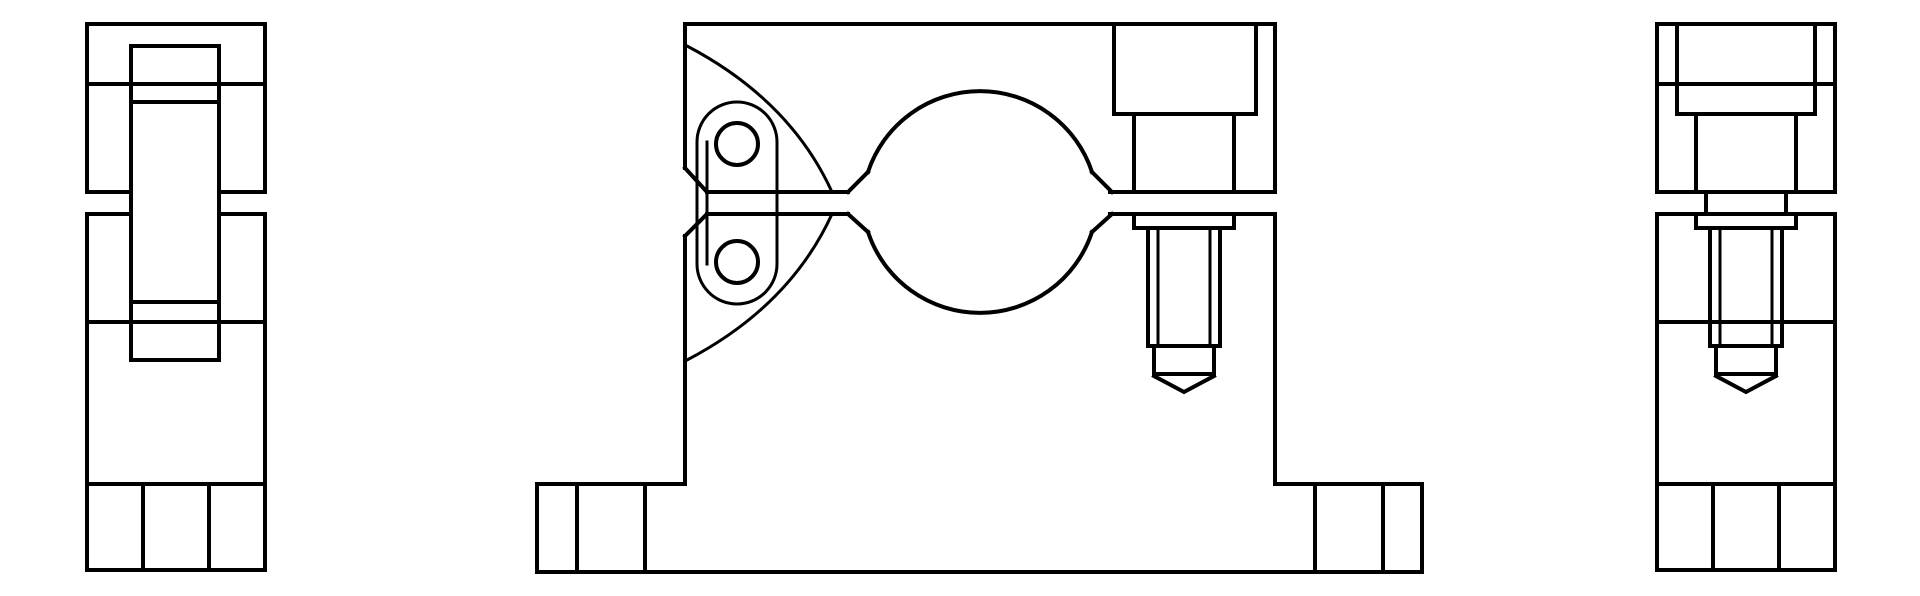 The image size is (1920, 596). What do you see at coordinates (858, 182) in the screenshot?
I see `bore-chamfer-ul` at bounding box center [858, 182].